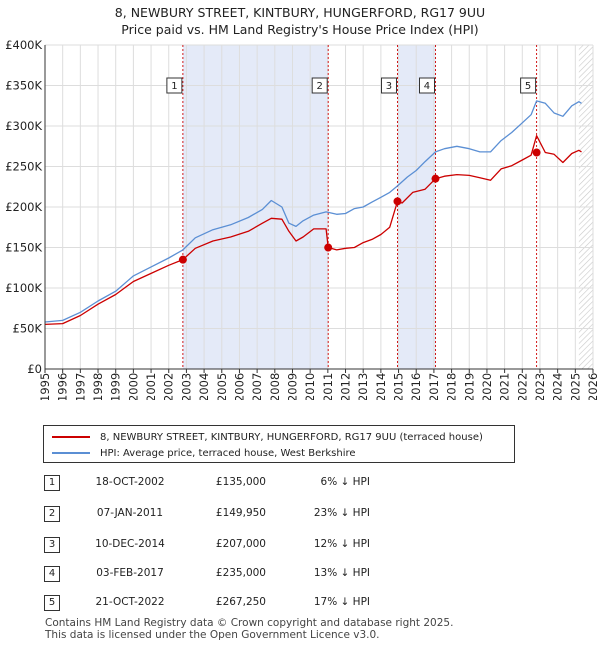  Describe the element at coordinates (300, 545) in the screenshot. I see `transaction-row: 3 10-DEC-2014 £207,000 12% ↓ HPI` at that location.